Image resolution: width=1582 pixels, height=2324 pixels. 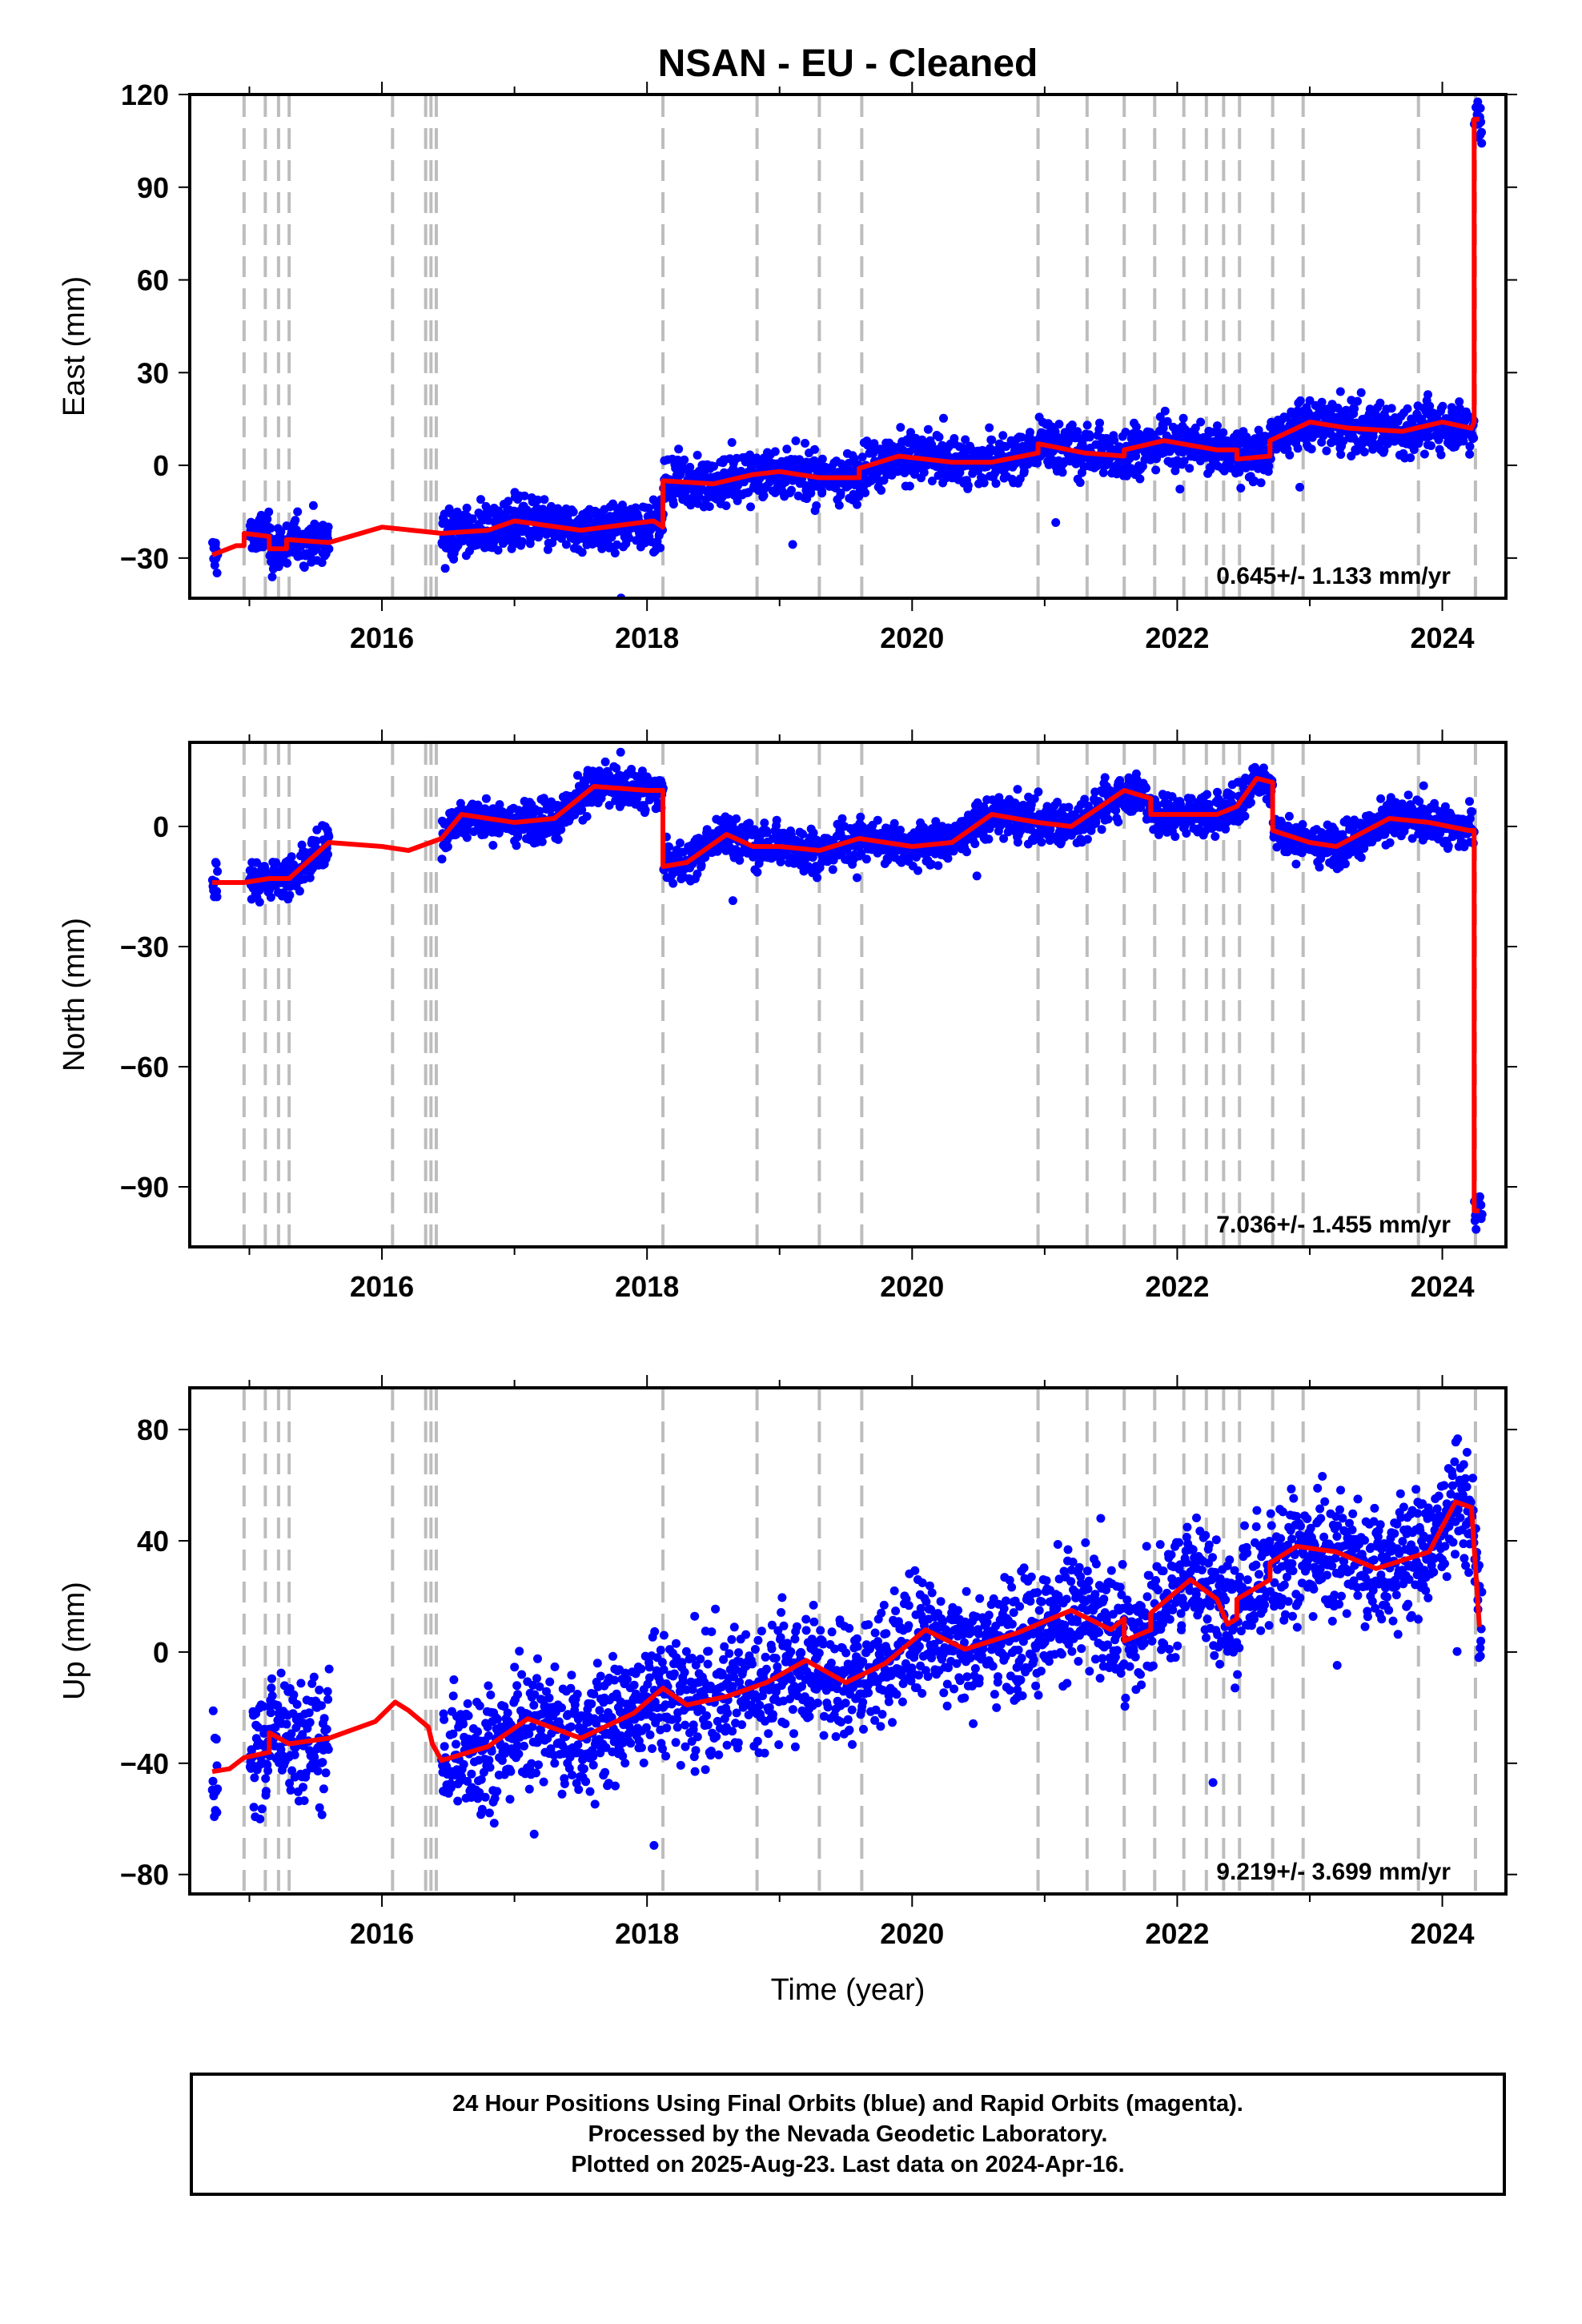 I want to click on y-tick-label: −30, so click(x=144, y=947).